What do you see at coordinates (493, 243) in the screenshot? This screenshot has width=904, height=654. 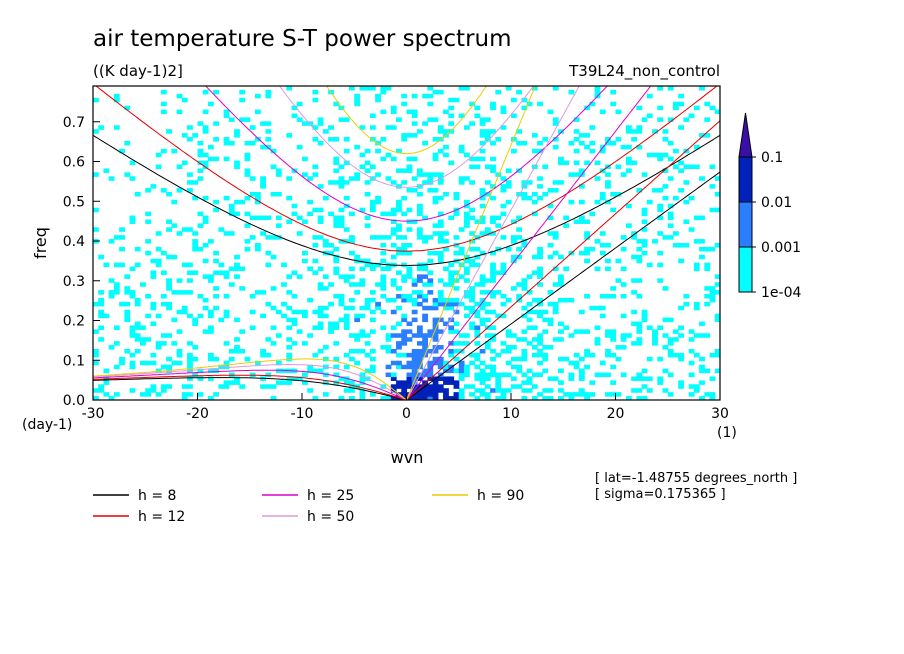 I see `kelvin-curve-h50` at bounding box center [493, 243].